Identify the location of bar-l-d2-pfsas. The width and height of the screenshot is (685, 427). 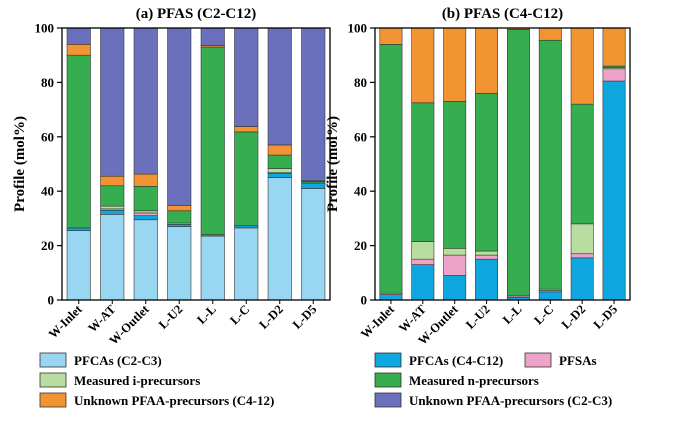
(582, 256).